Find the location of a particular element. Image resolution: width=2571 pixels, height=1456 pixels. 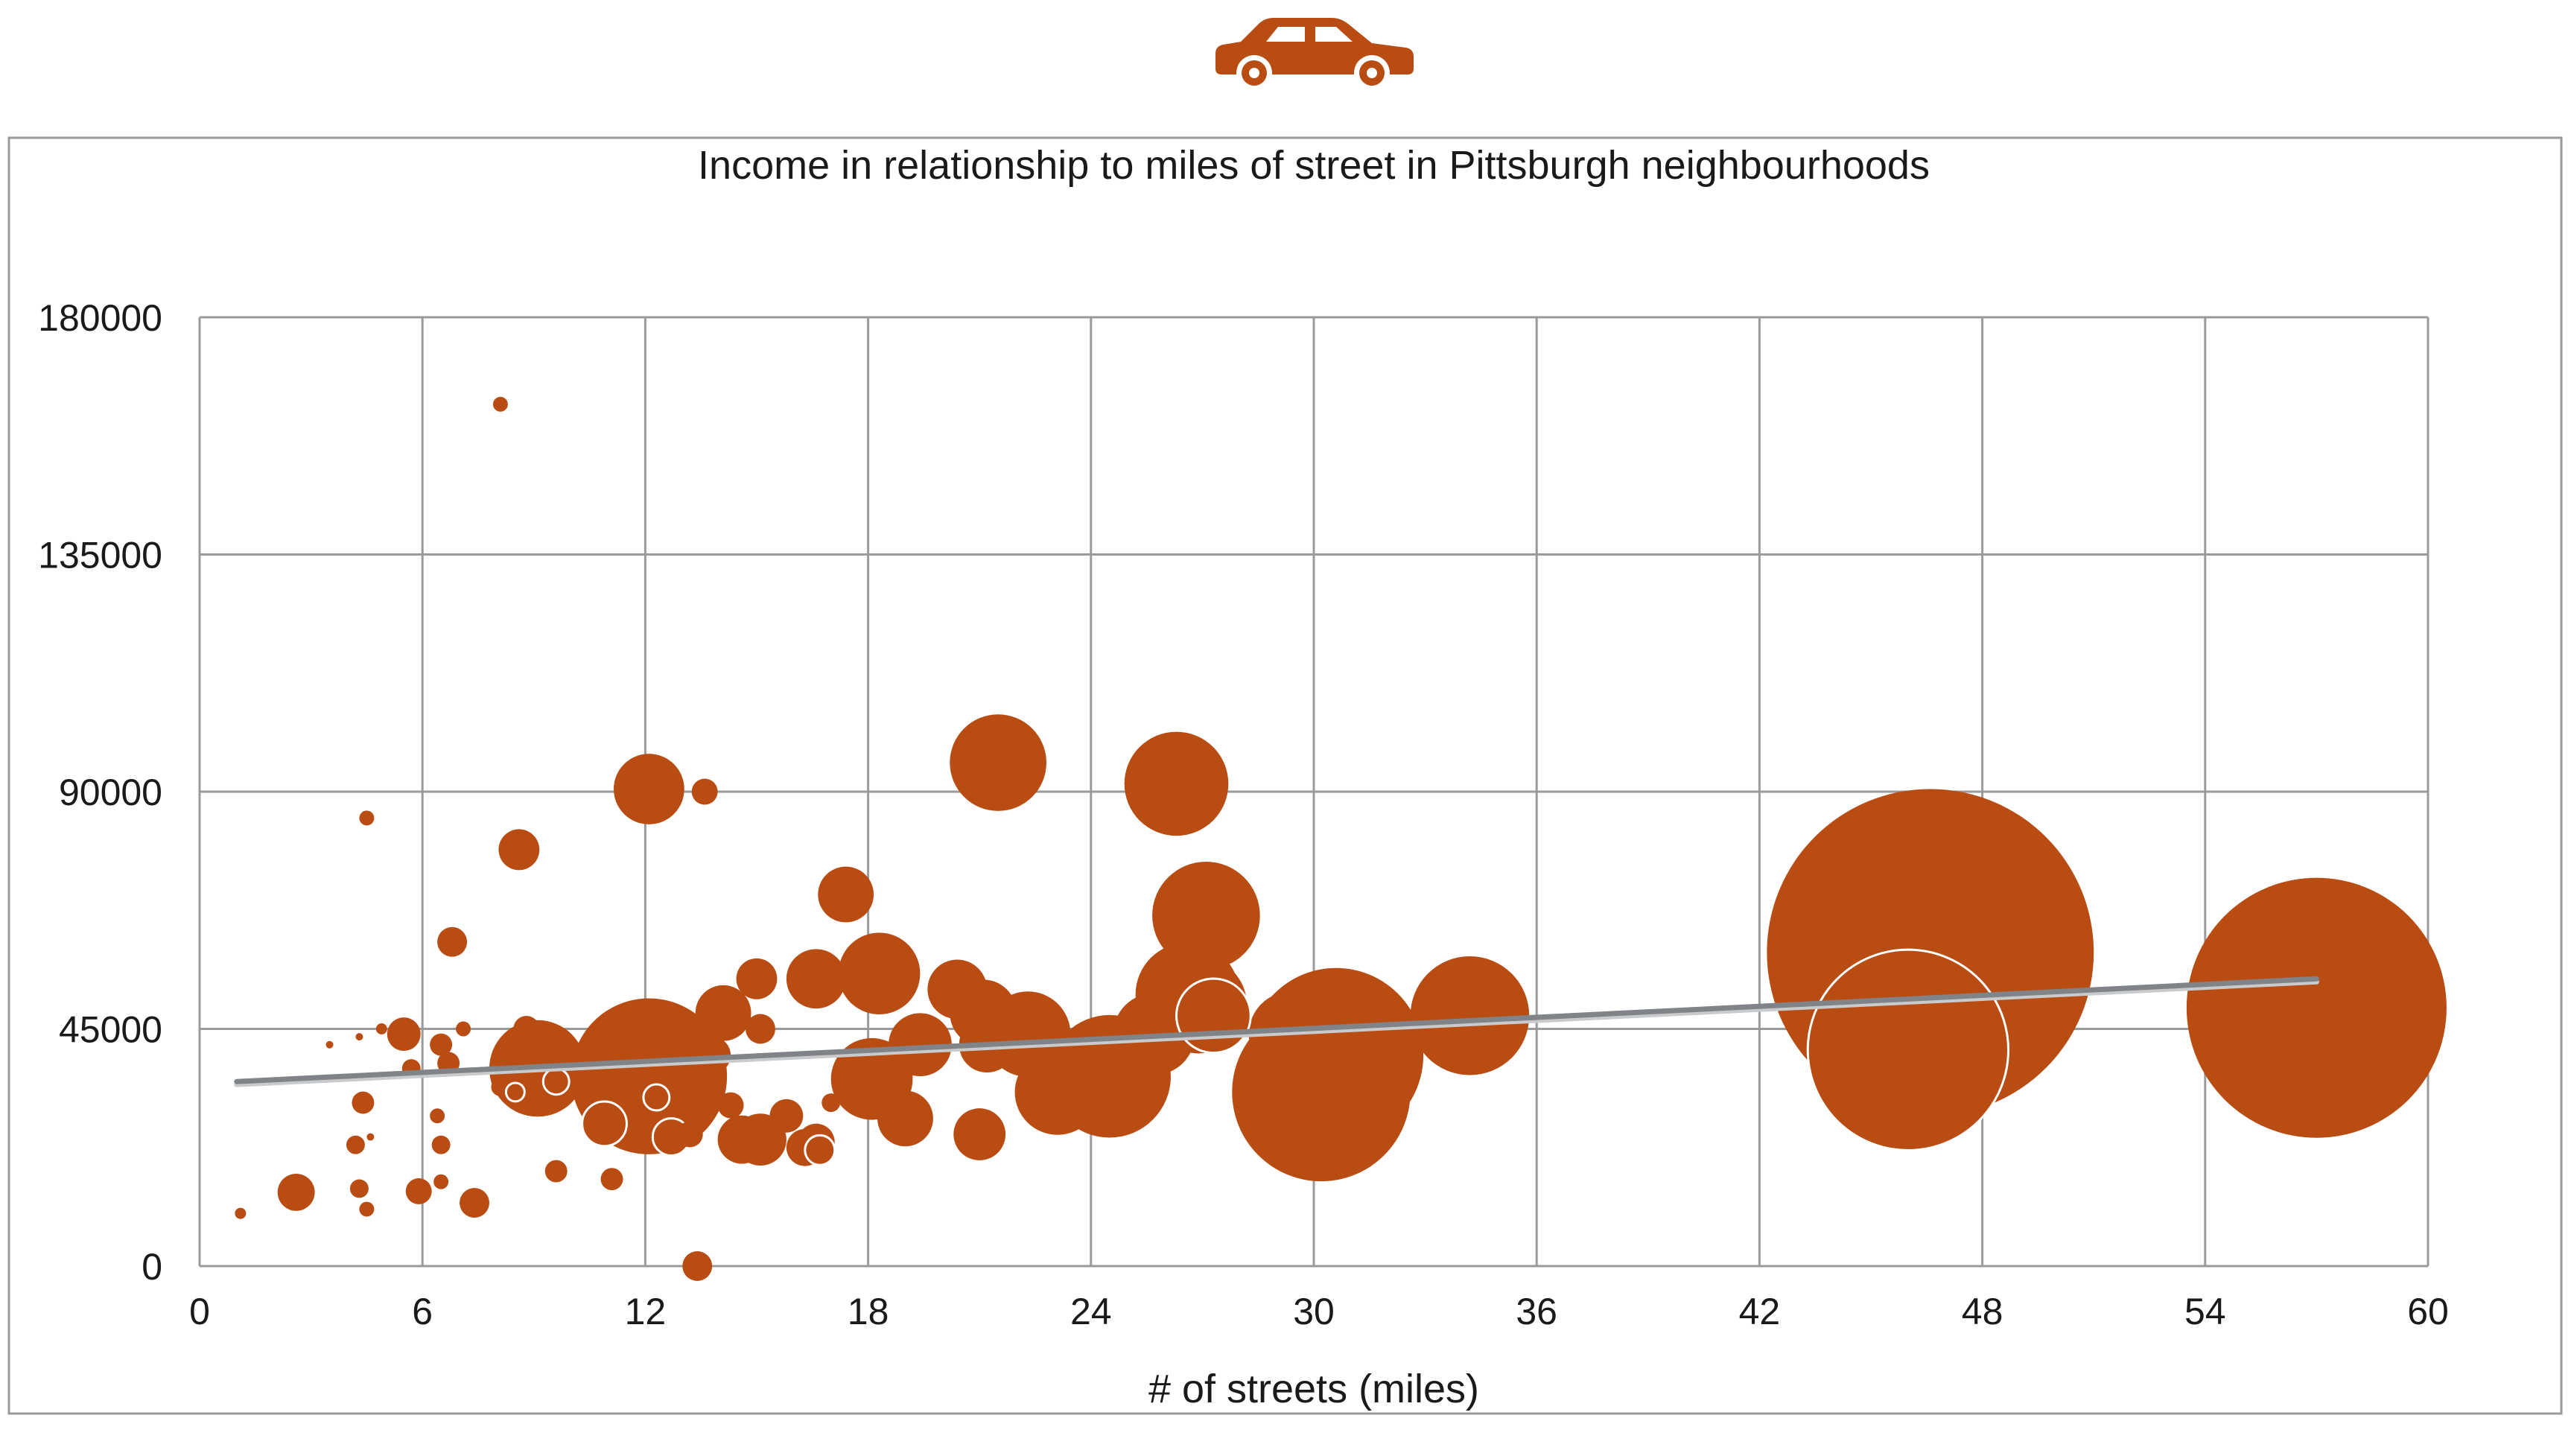

x-tick-label: 36 is located at coordinates (1537, 1311).